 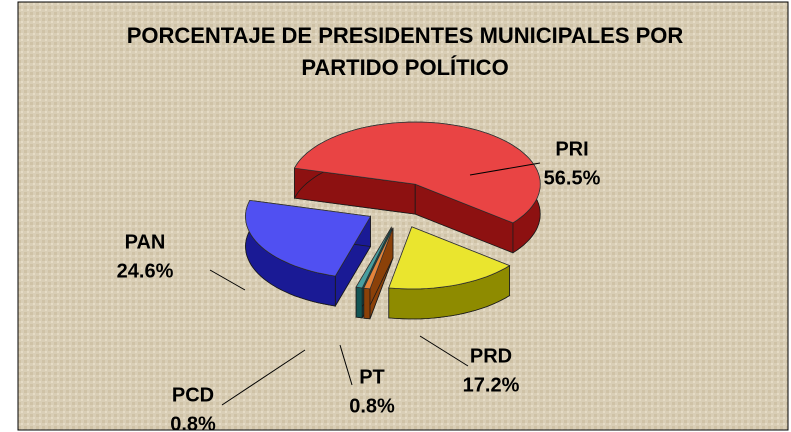 What do you see at coordinates (372, 377) in the screenshot?
I see `slice-label: PT` at bounding box center [372, 377].